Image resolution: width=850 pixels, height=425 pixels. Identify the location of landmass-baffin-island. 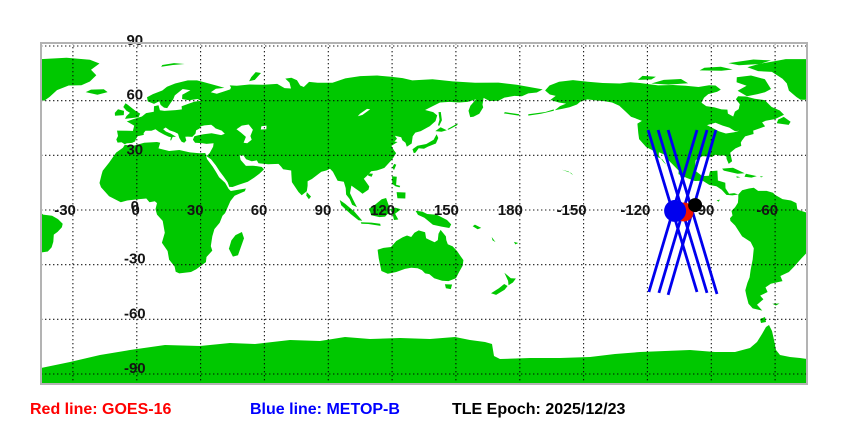
(753, 86).